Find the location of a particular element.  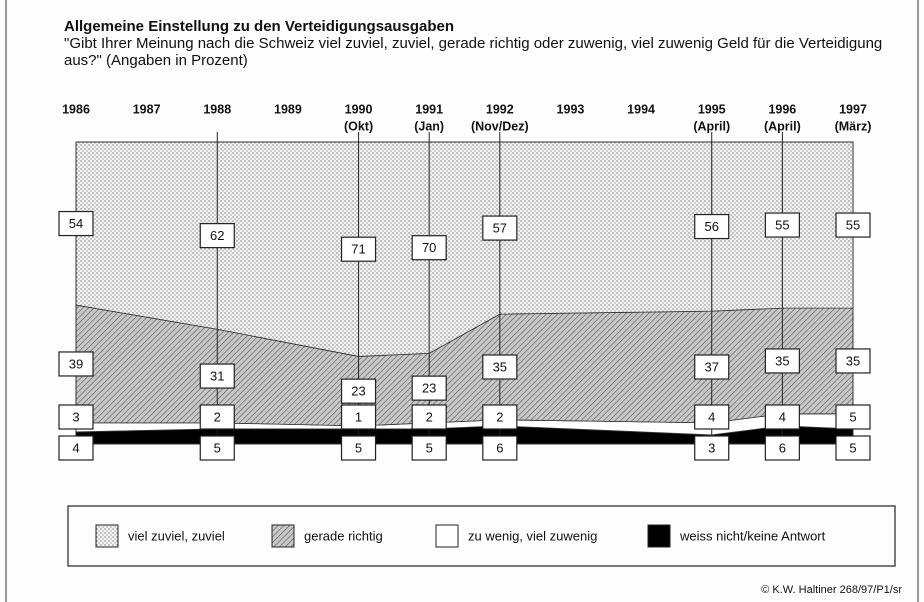

legend-label: weiss nicht/keine Antwort is located at coordinates (752, 535).